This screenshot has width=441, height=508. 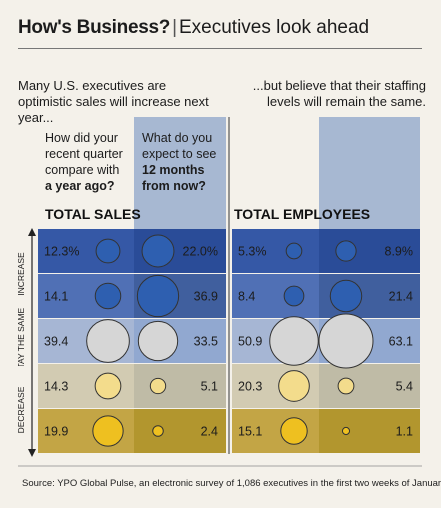 I want to click on side-label-decrease: DECREASE, so click(x=21, y=409).